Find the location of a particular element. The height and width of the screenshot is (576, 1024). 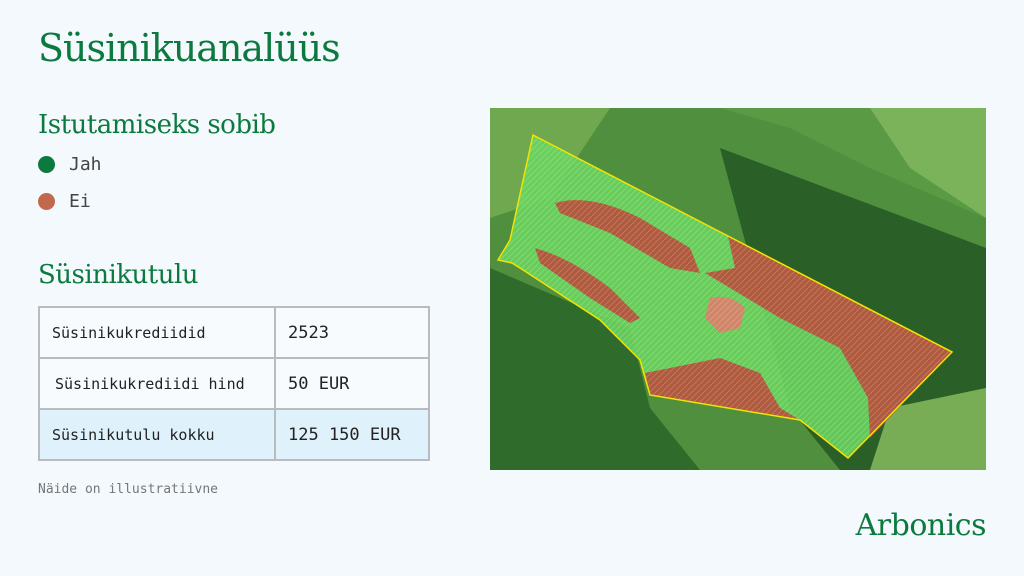

legend-item-yes: Jah is located at coordinates (70, 164).